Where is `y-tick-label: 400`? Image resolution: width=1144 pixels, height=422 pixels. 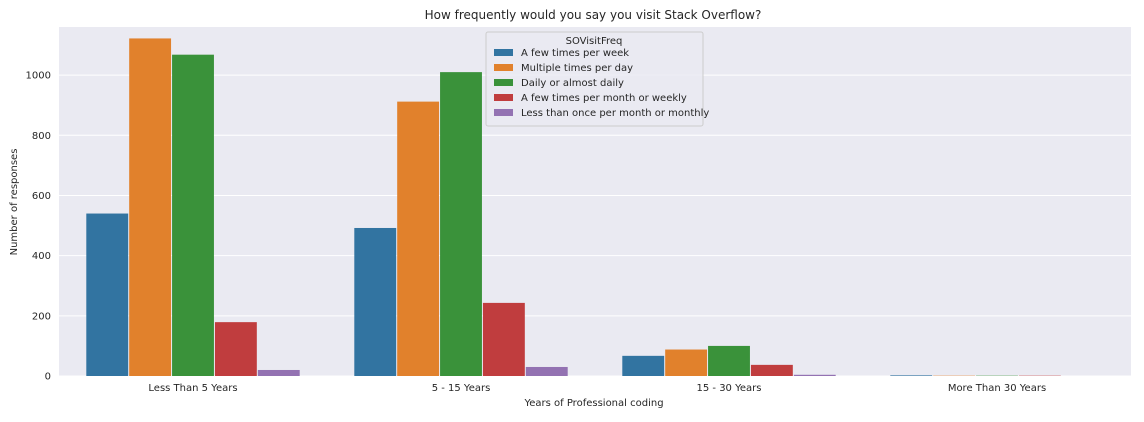
y-tick-label: 400 is located at coordinates (41, 256).